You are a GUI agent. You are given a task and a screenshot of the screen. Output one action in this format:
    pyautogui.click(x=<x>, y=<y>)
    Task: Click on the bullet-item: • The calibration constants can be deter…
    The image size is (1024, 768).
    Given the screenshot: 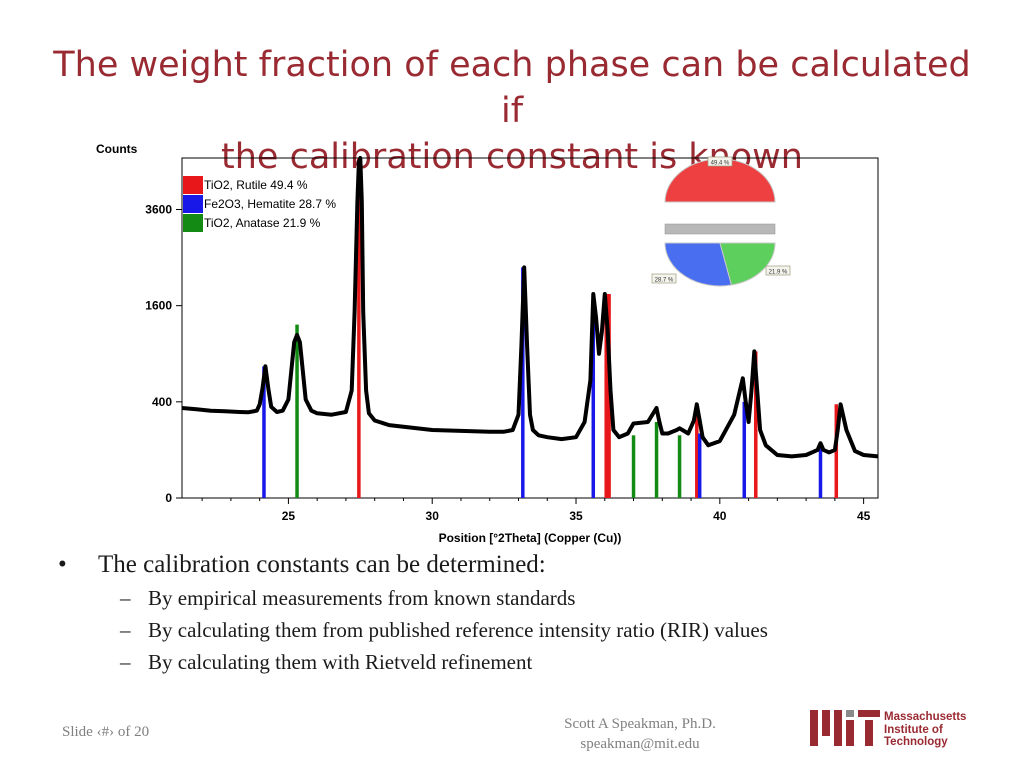 What is the action you would take?
    pyautogui.click(x=528, y=565)
    